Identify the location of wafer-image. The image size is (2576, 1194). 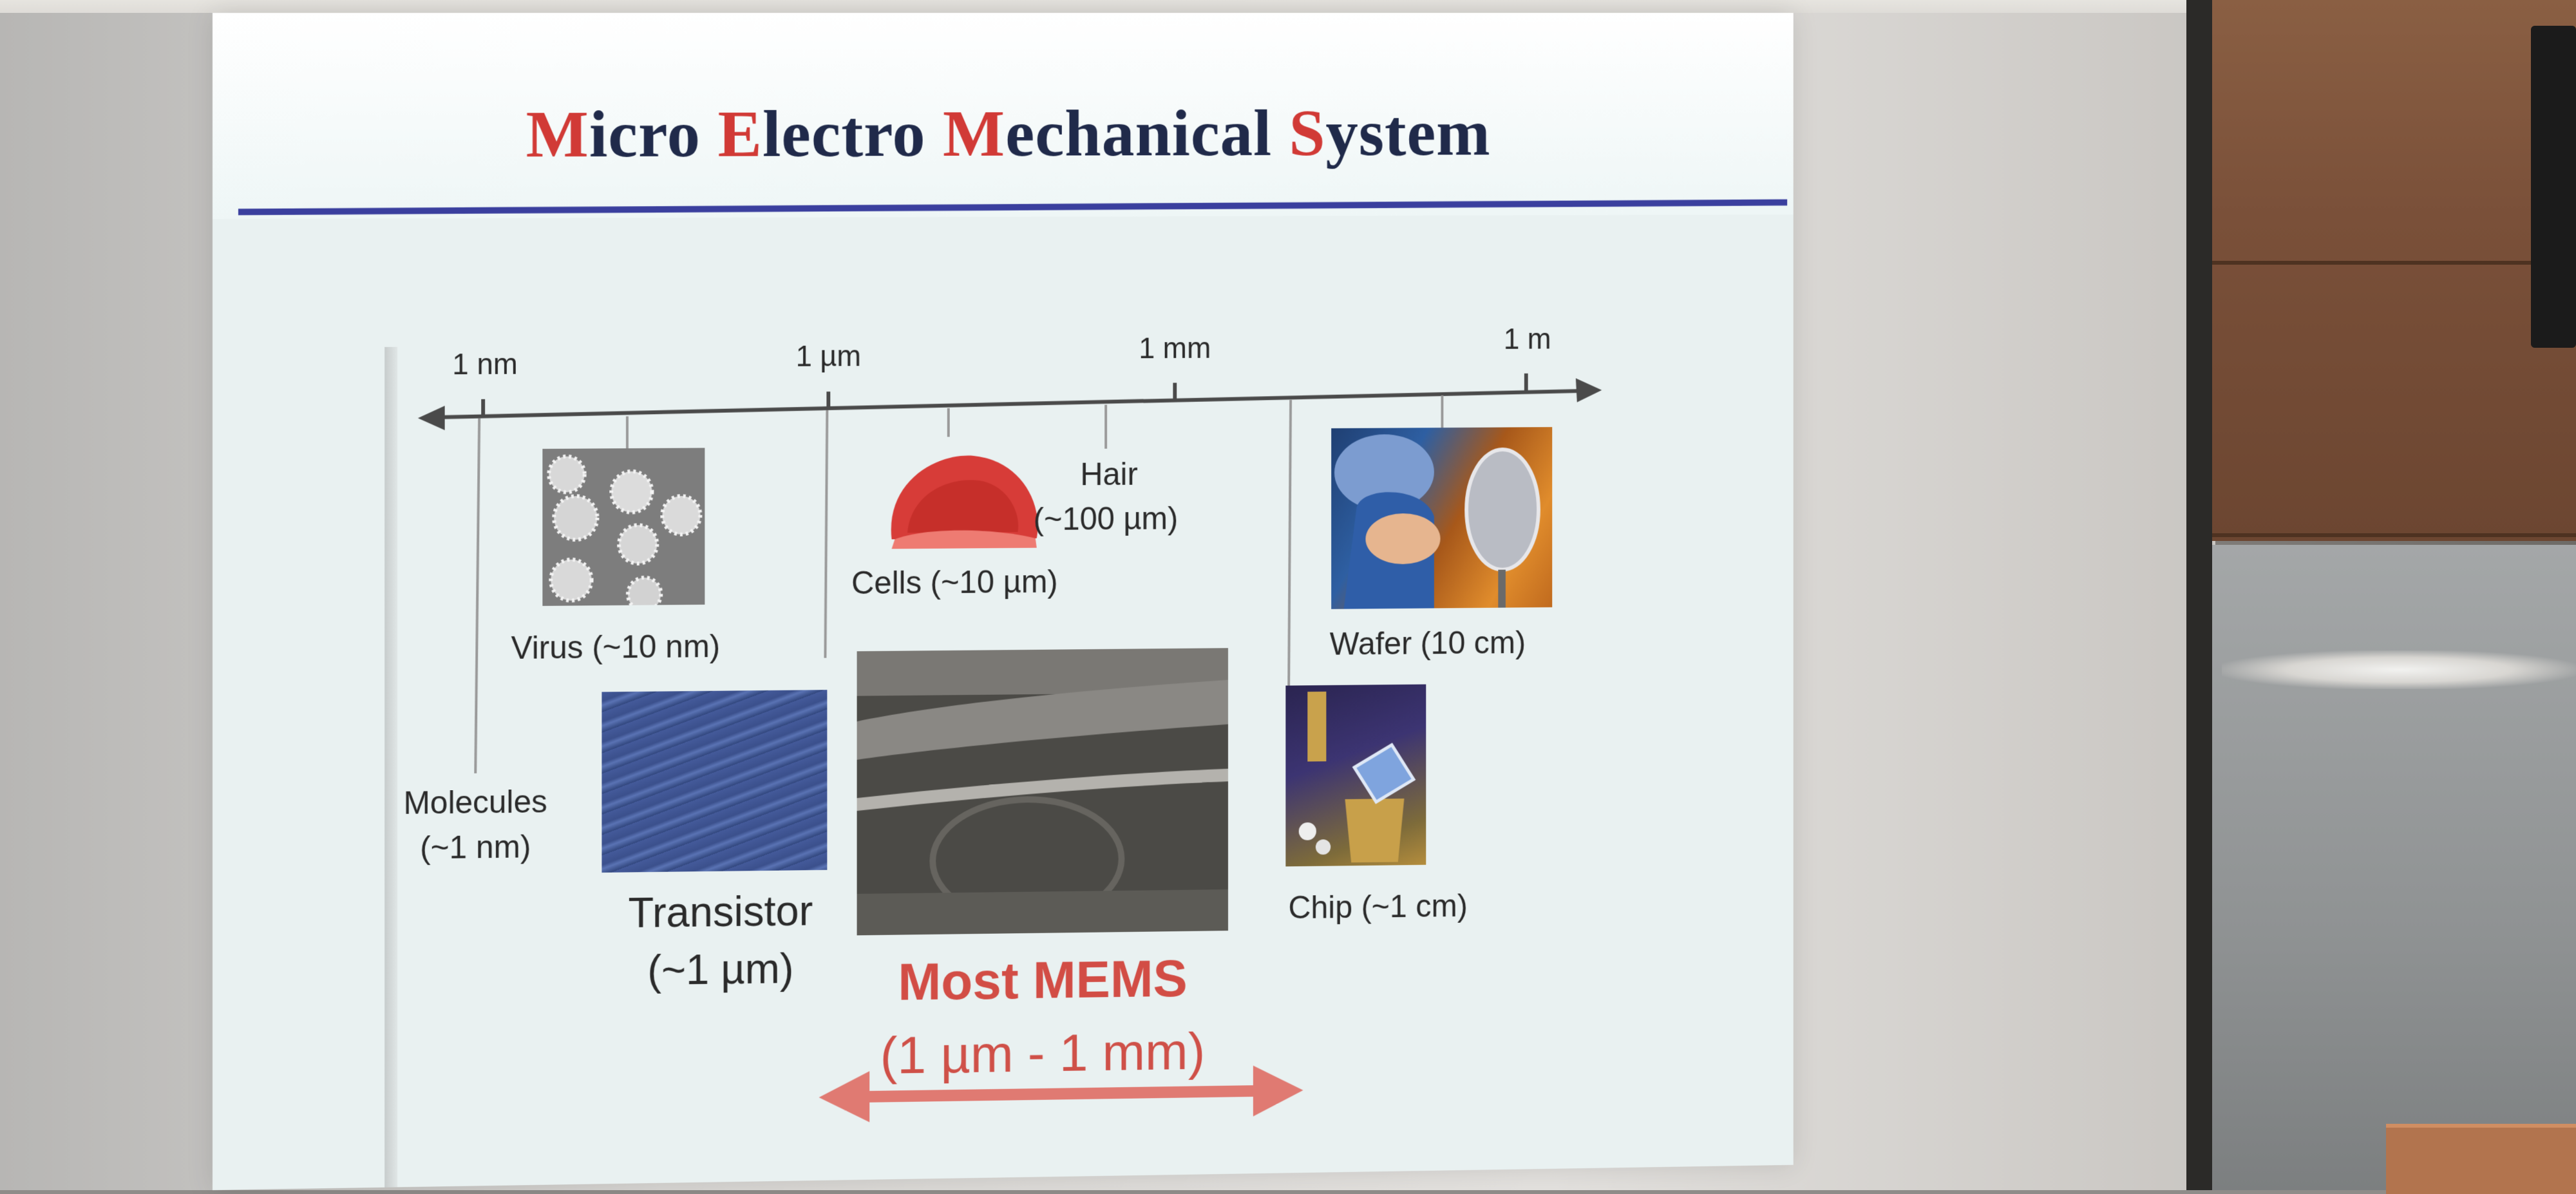
(1442, 518).